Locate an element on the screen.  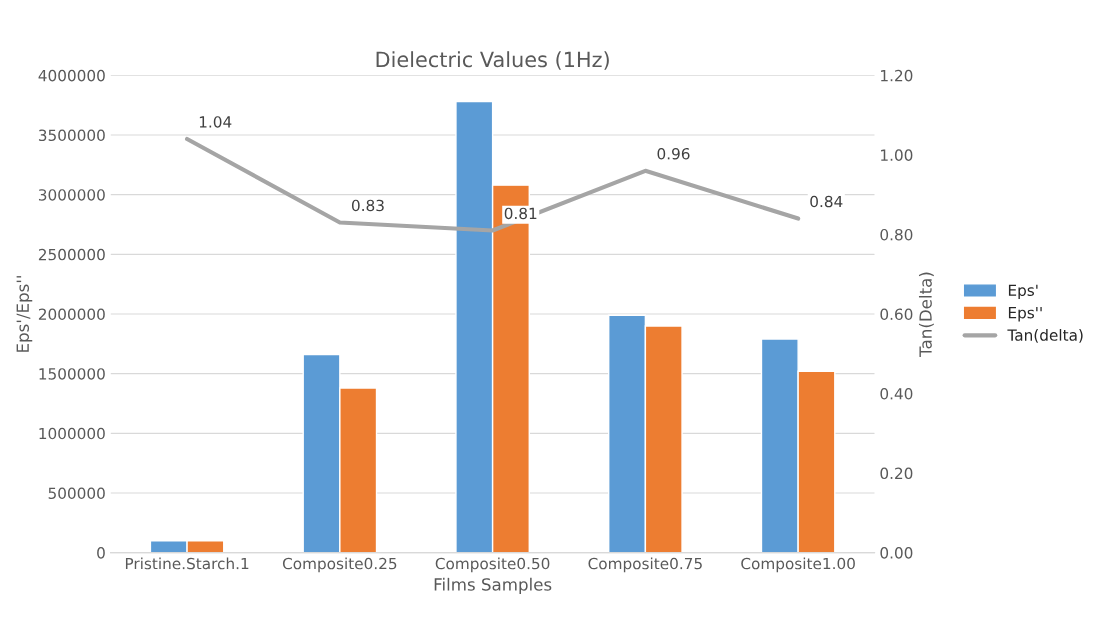
legend-label: Eps'' is located at coordinates (1025, 314).